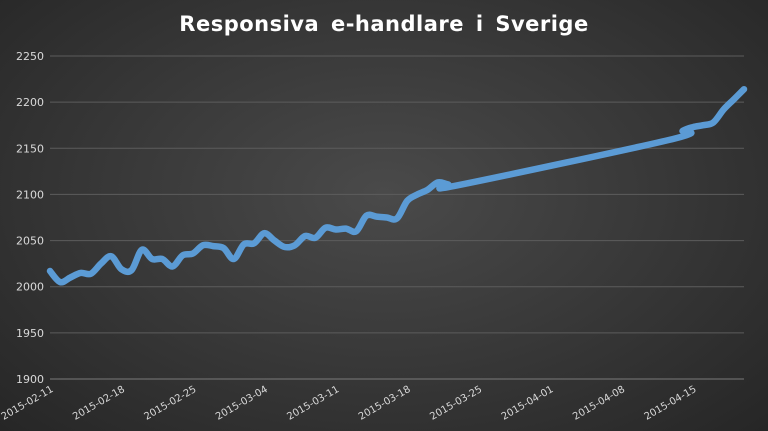 The image size is (768, 431). Describe the element at coordinates (171, 403) in the screenshot. I see `x-tick-label: 2015-02-25` at that location.